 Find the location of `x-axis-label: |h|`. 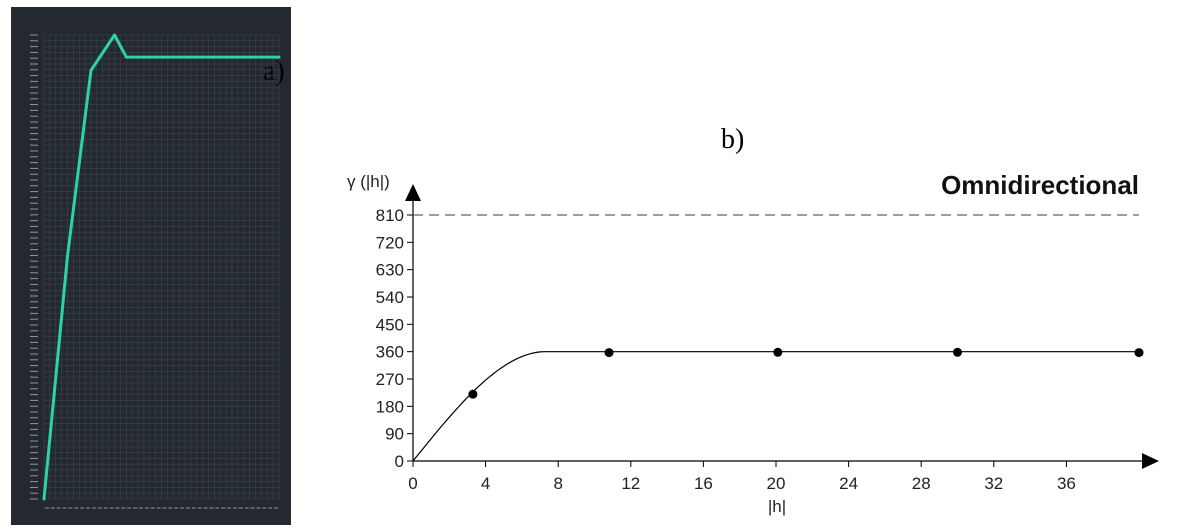

x-axis-label: |h| is located at coordinates (777, 506).